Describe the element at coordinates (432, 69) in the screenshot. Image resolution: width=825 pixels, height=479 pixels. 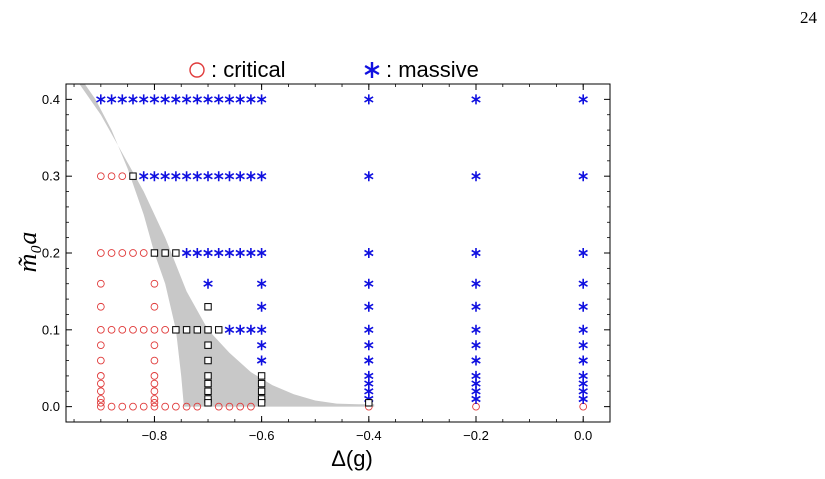
I see `legend-massive-label: : massive` at that location.